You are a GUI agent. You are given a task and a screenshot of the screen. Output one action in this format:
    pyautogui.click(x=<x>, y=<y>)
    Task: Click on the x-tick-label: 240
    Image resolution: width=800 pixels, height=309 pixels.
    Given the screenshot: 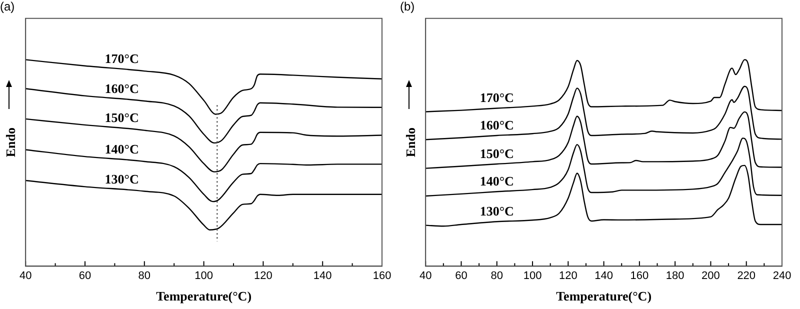 What is the action you would take?
    pyautogui.click(x=782, y=276)
    